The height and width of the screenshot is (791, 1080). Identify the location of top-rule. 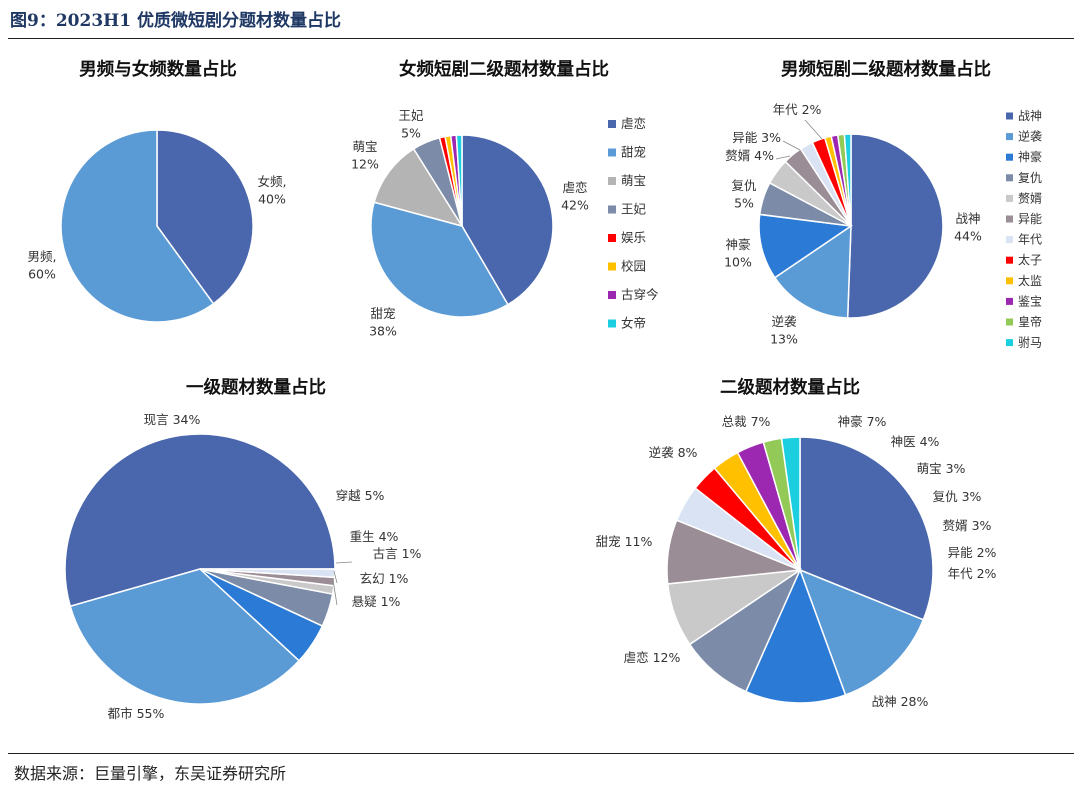
(541, 38).